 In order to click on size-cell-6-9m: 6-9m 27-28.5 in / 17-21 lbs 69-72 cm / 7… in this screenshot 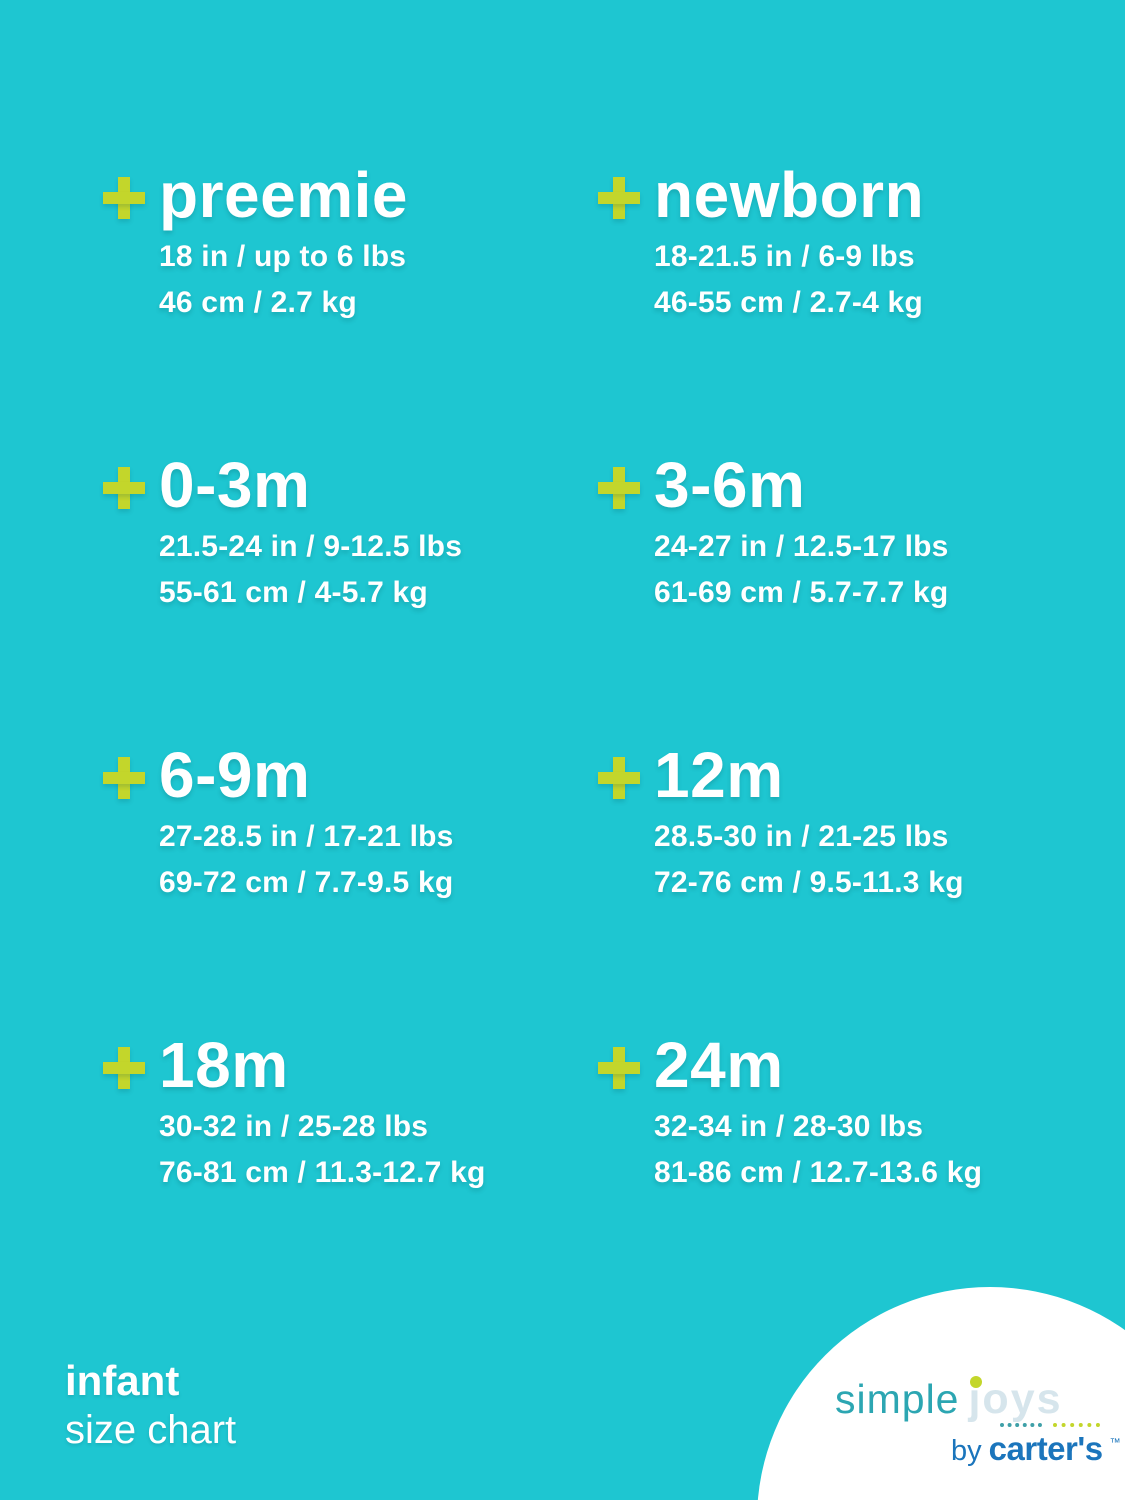, I will do `click(278, 823)`.